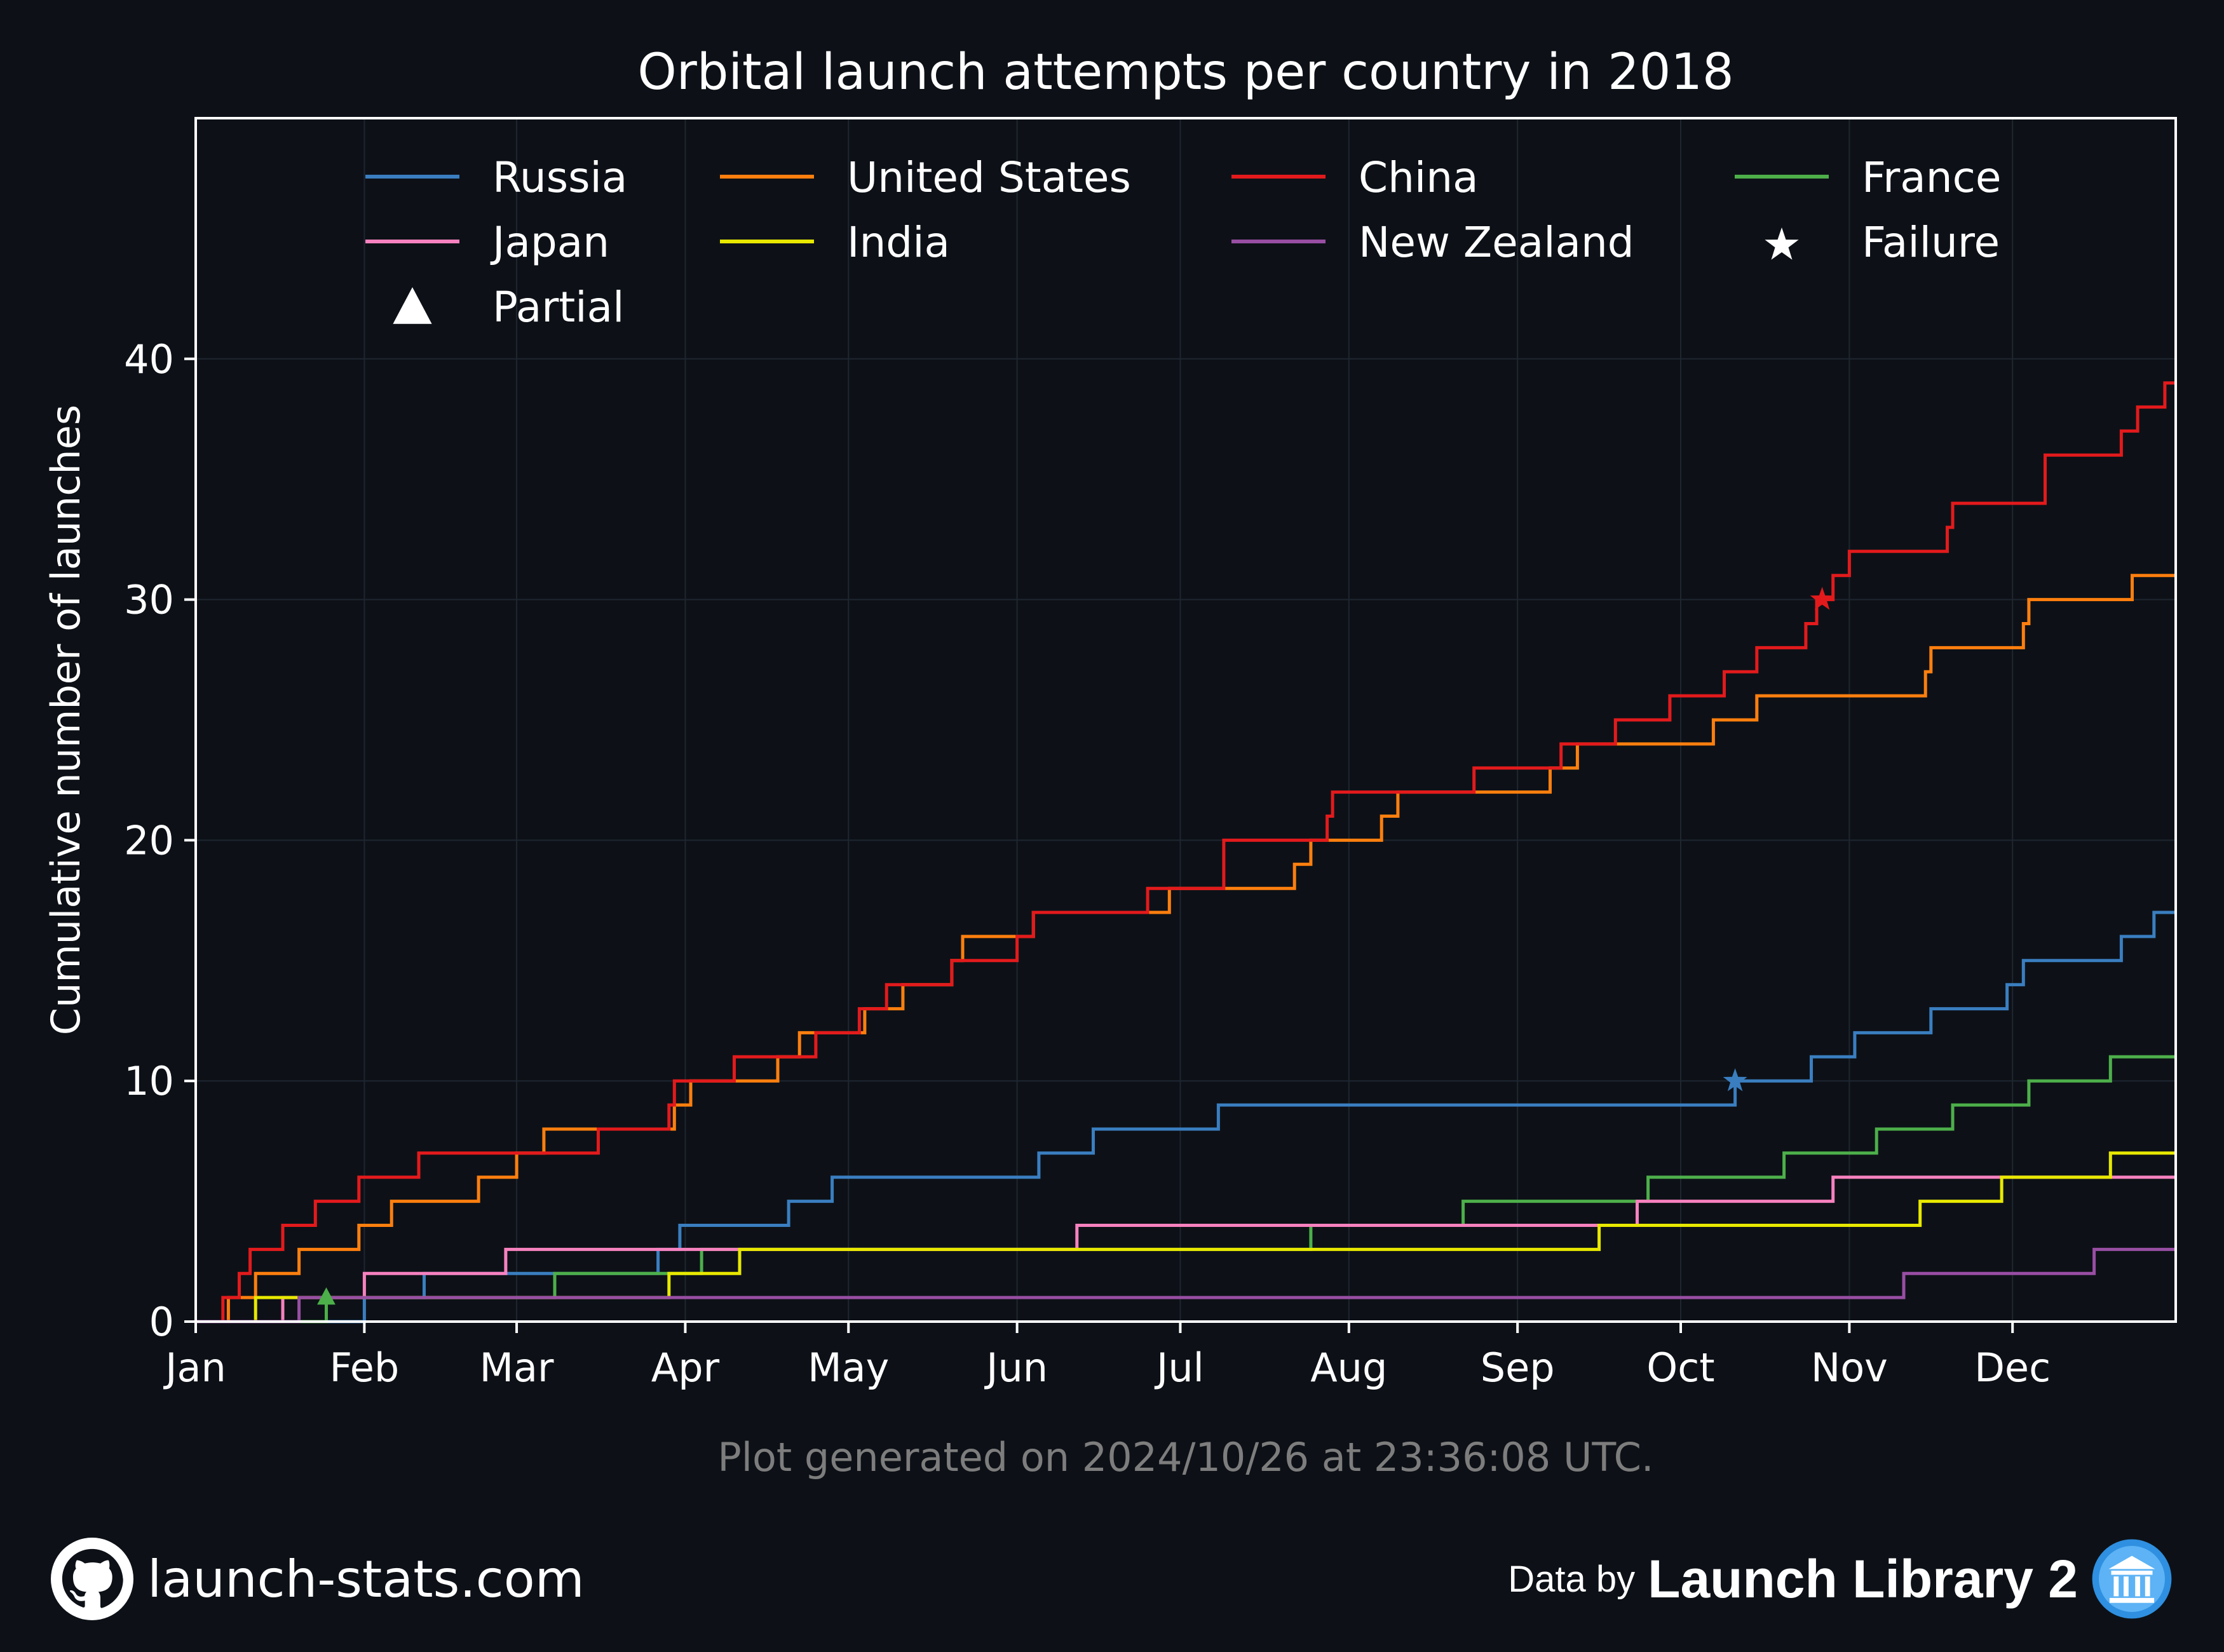  What do you see at coordinates (366, 1579) in the screenshot?
I see `site-name: launch-stats.com` at bounding box center [366, 1579].